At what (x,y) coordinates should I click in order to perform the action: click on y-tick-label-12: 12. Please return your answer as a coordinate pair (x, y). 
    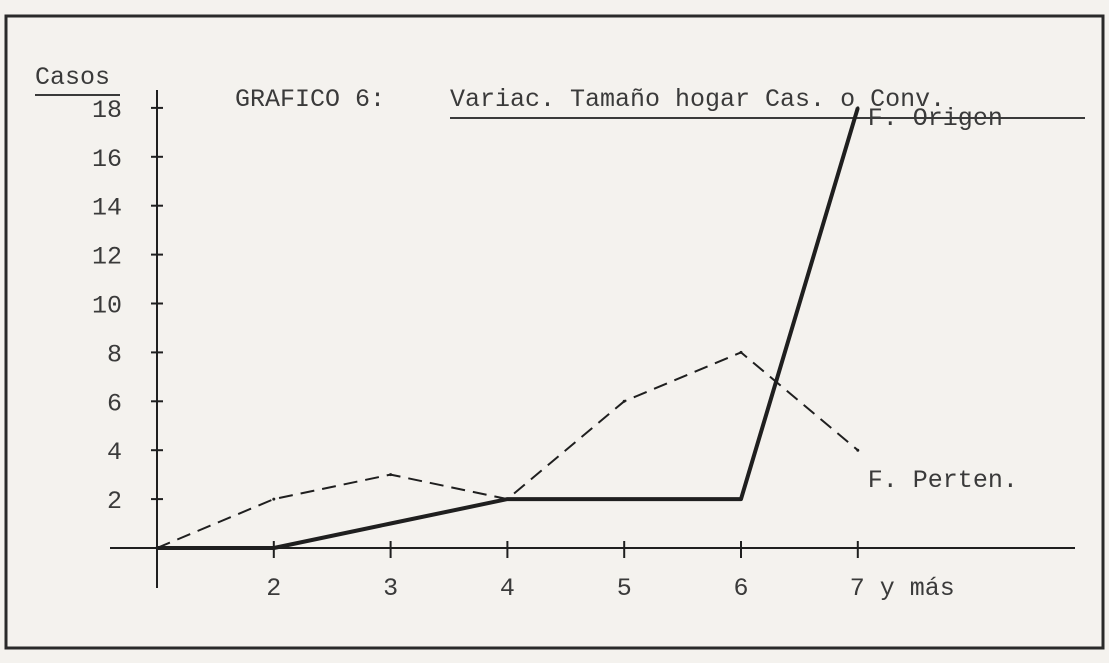
    Looking at the image, I should click on (107, 257).